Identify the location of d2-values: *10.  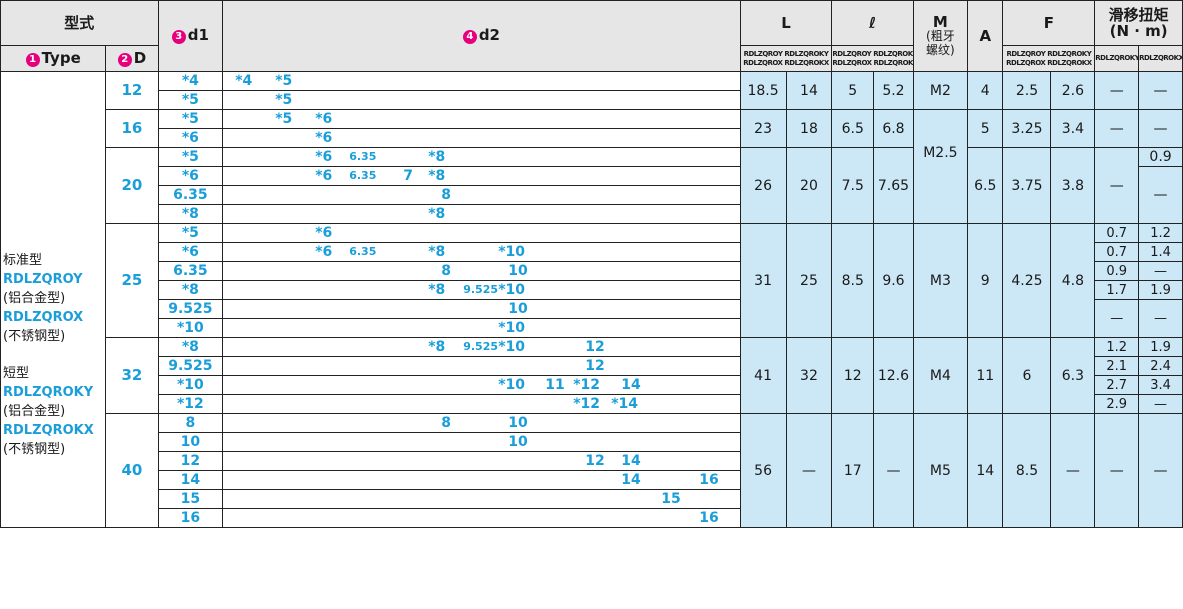
(481, 328).